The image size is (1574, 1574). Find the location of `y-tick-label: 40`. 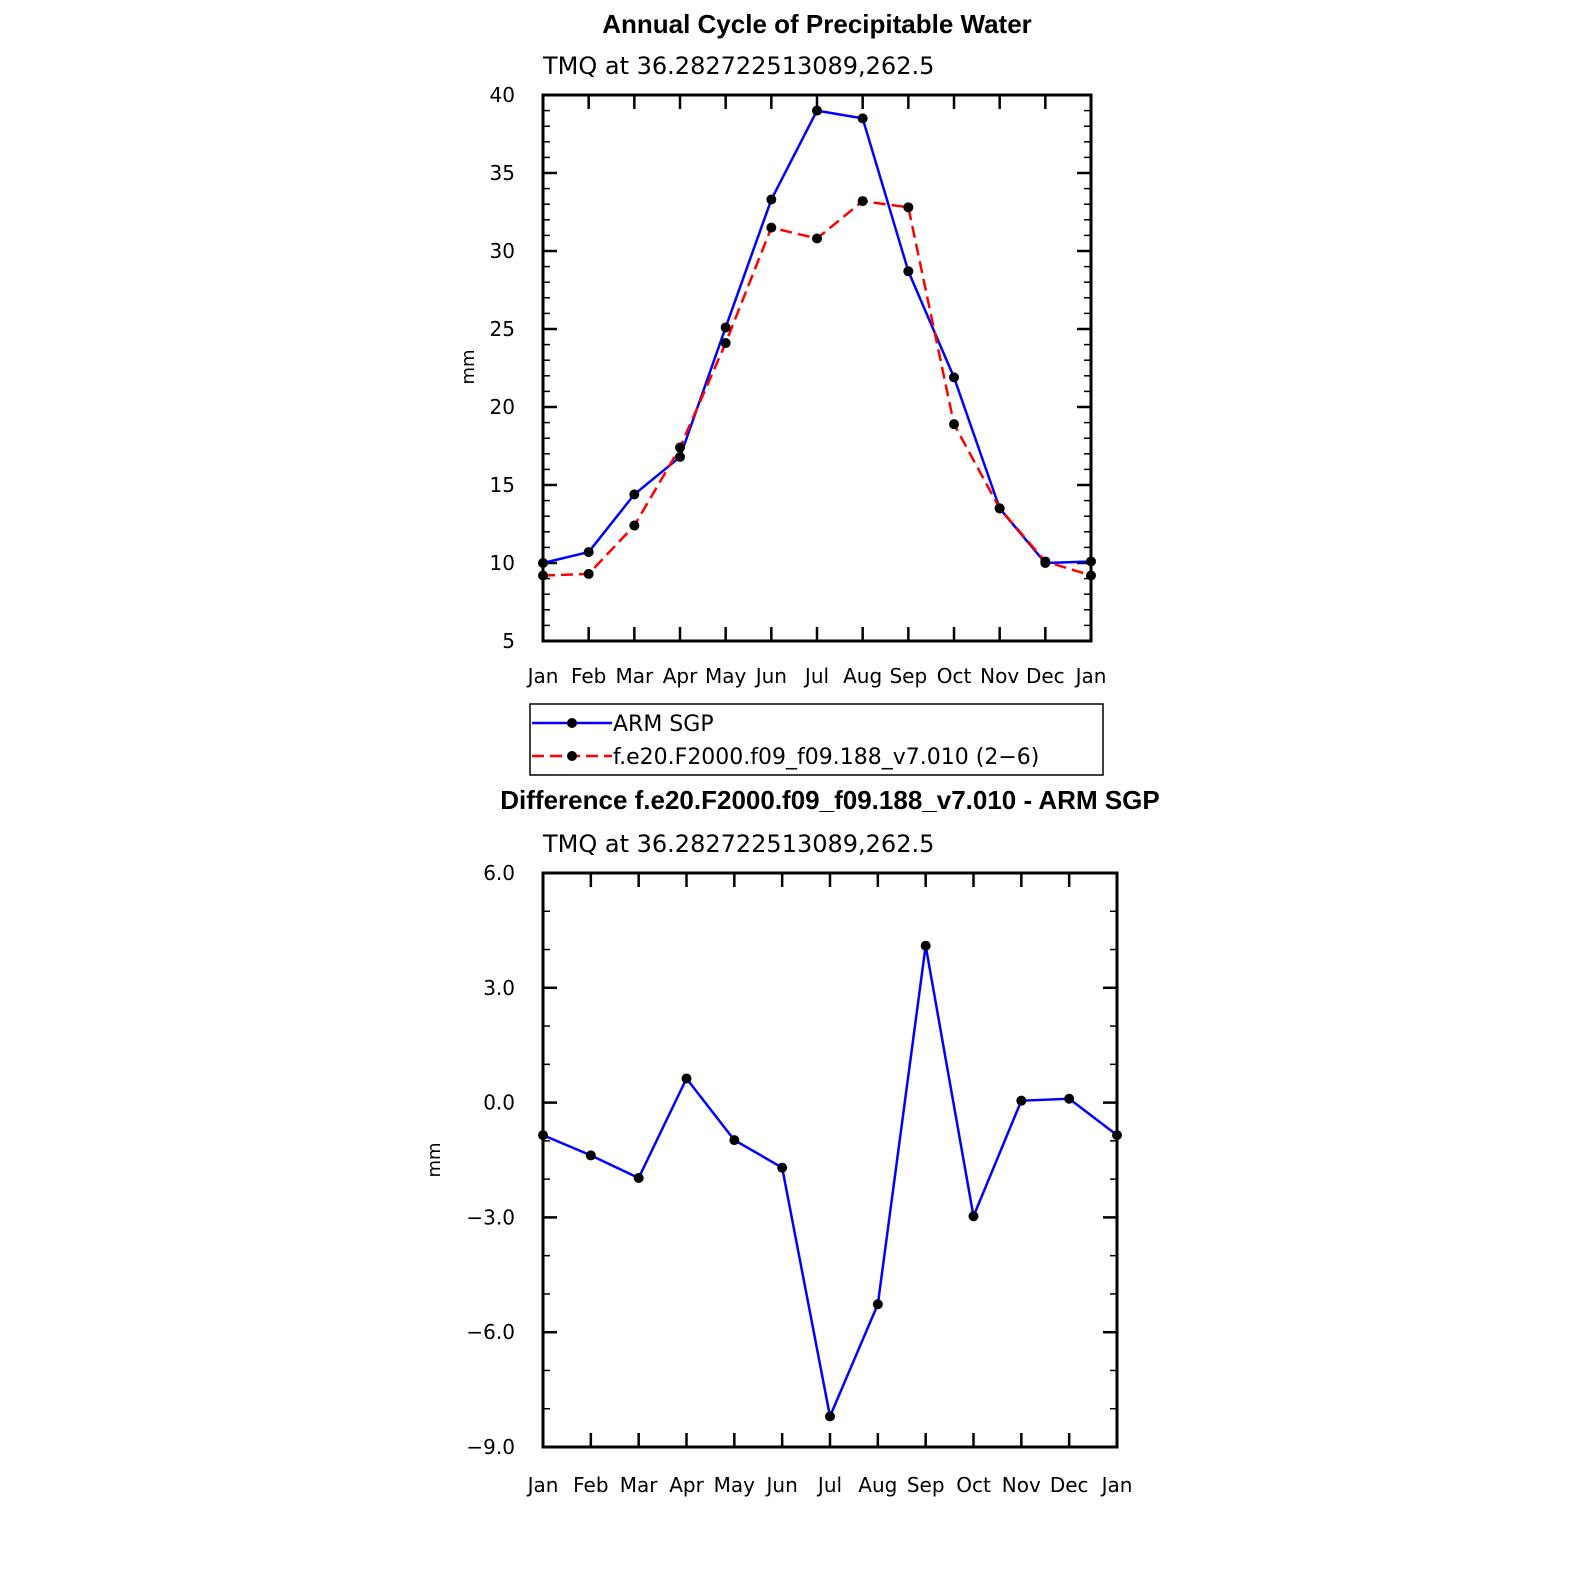

y-tick-label: 40 is located at coordinates (502, 95).